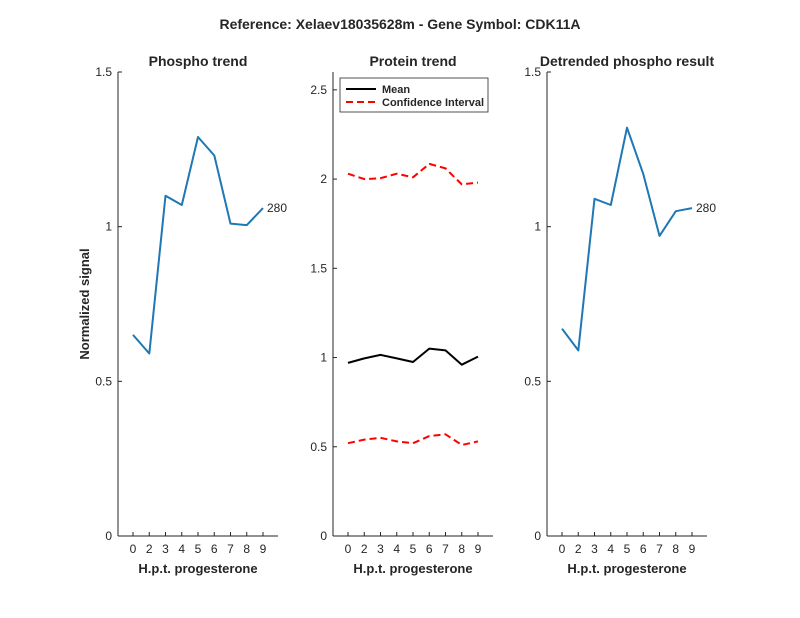 This screenshot has height=618, width=800. What do you see at coordinates (149, 549) in the screenshot?
I see `phospho-trend-x-tick-label: 2` at bounding box center [149, 549].